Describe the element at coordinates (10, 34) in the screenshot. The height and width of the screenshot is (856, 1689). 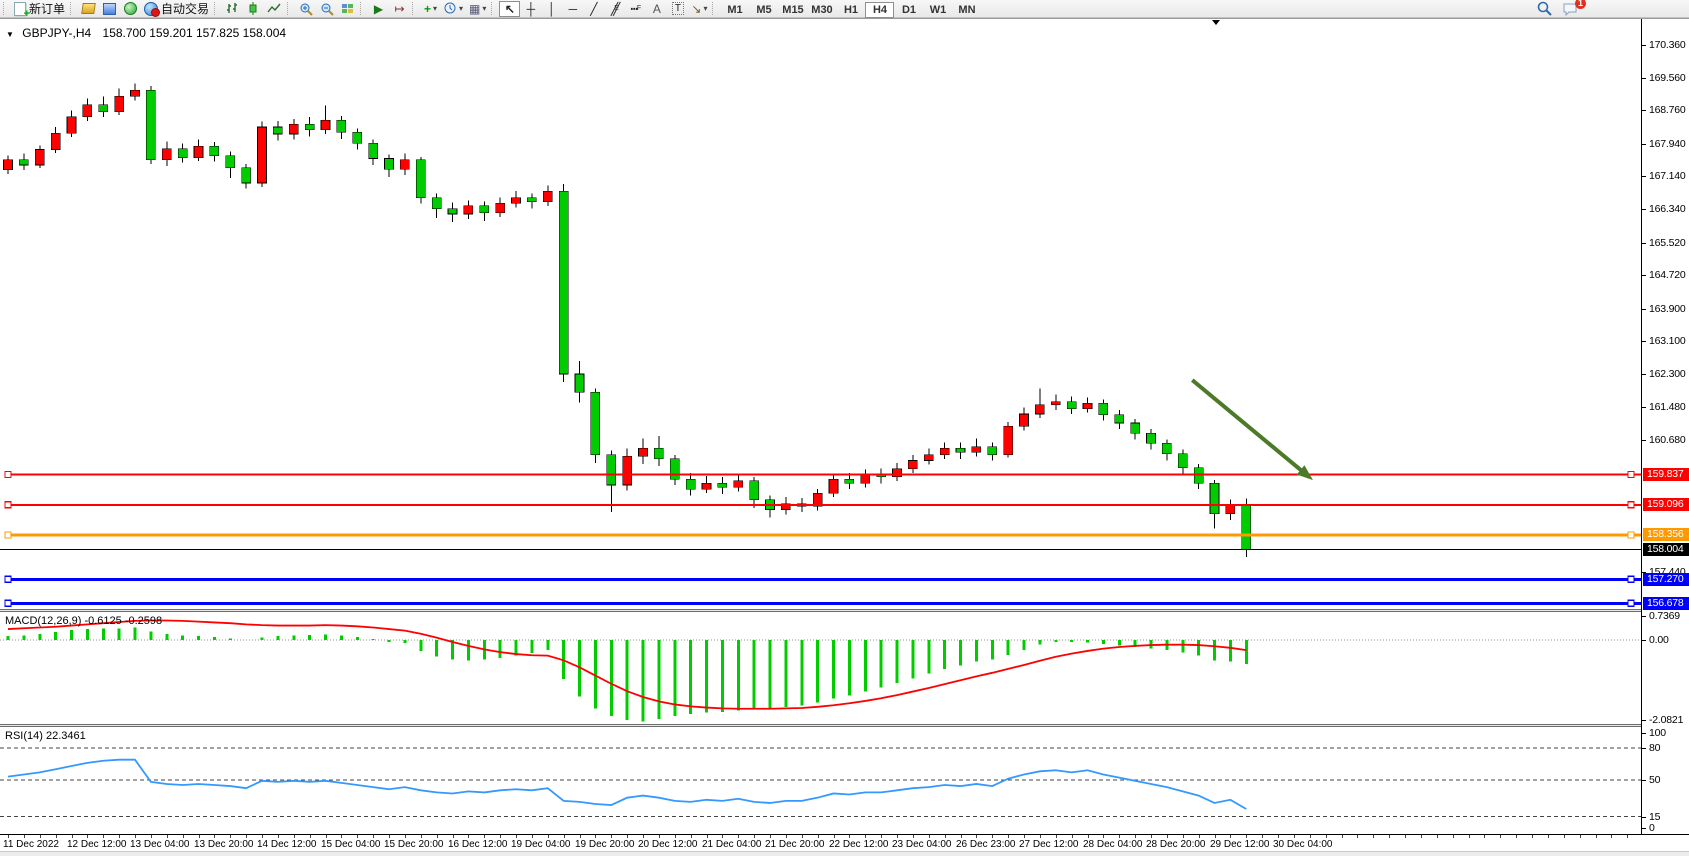
I see `chart-menu-icon: ▼` at that location.